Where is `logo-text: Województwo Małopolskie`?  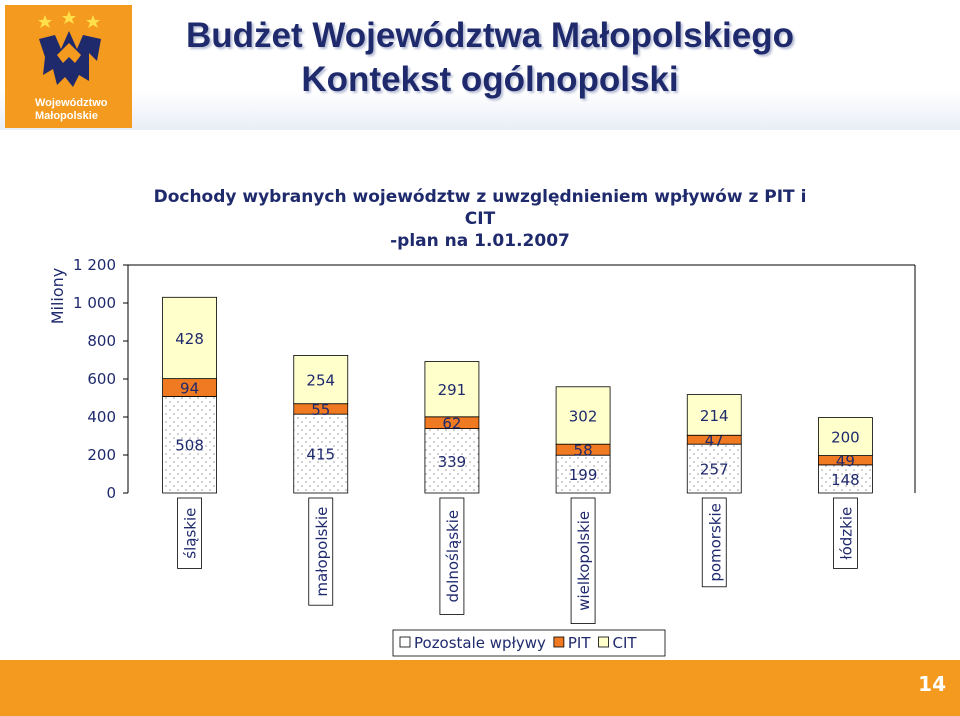
logo-text: Województwo Małopolskie is located at coordinates (68, 110).